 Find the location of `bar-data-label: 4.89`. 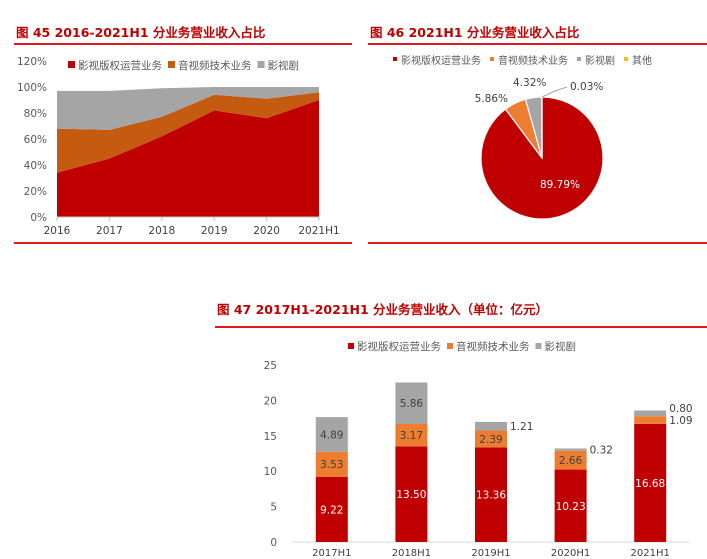

bar-data-label: 4.89 is located at coordinates (331, 435).